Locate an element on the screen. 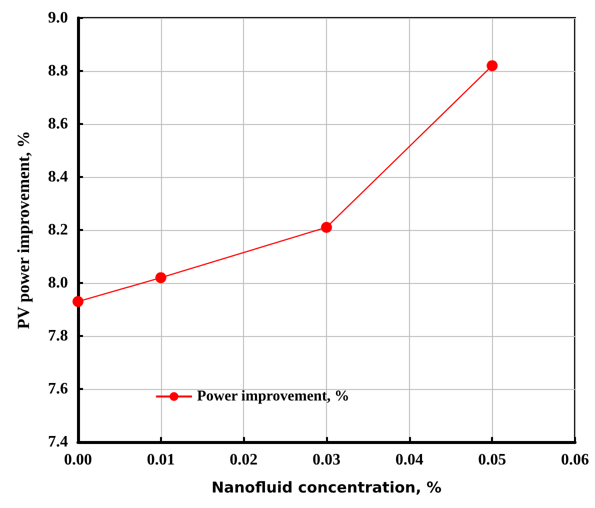  y-tick-label: 8.6 is located at coordinates (58, 124).